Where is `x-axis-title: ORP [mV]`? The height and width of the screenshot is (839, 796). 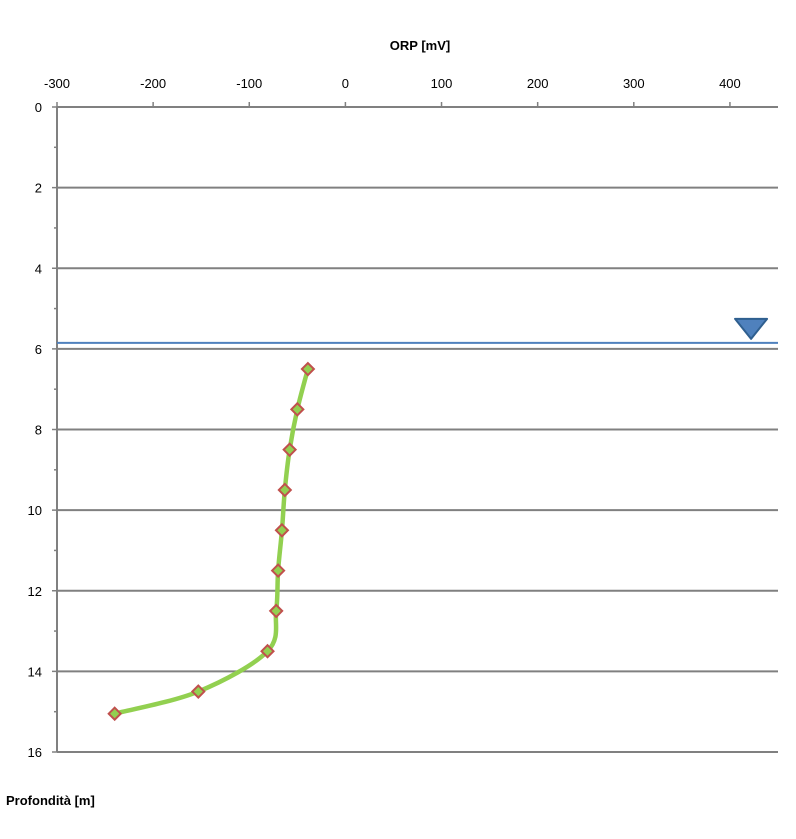
x-axis-title: ORP [mV] is located at coordinates (420, 45).